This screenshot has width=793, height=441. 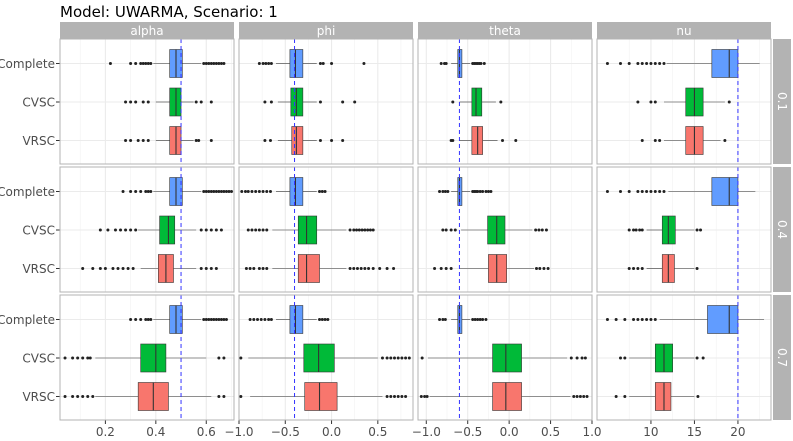 What do you see at coordinates (147, 30) in the screenshot?
I see `facet-strip-alpha` at bounding box center [147, 30].